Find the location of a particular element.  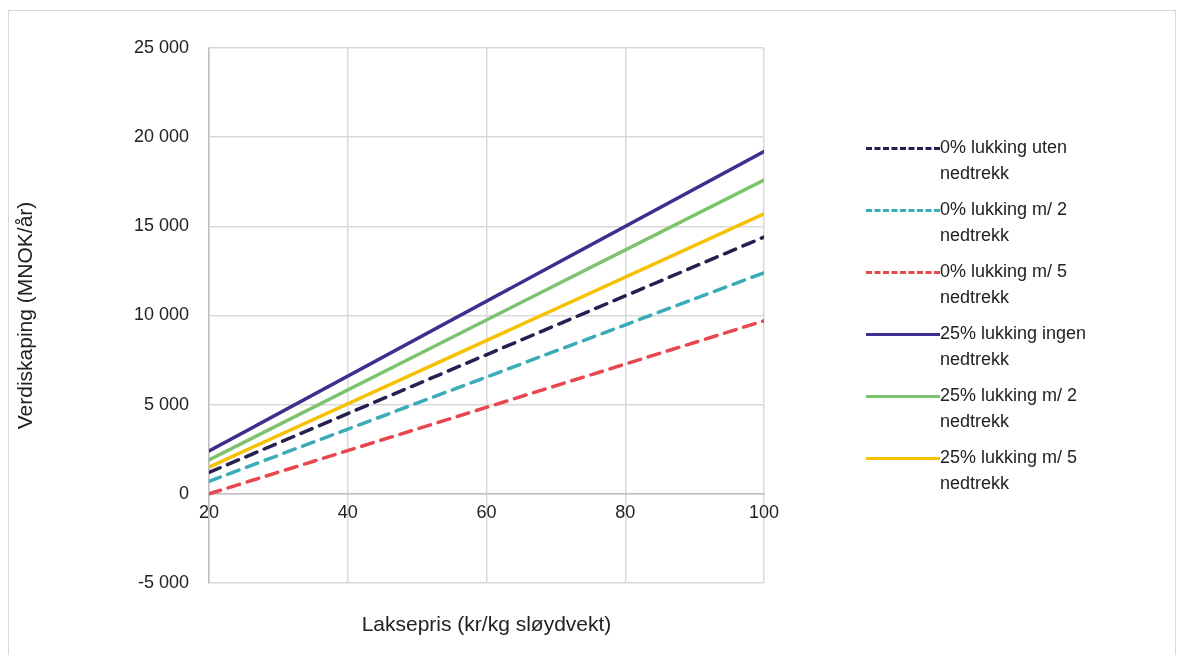

x-tick-label: 40 is located at coordinates (347, 511).